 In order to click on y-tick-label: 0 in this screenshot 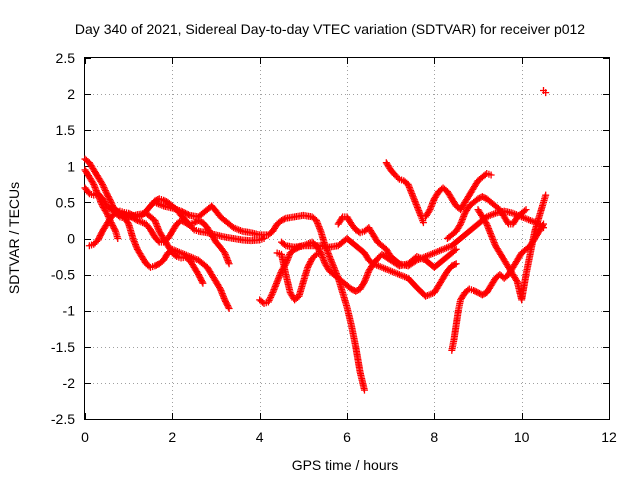, I will do `click(71, 239)`.